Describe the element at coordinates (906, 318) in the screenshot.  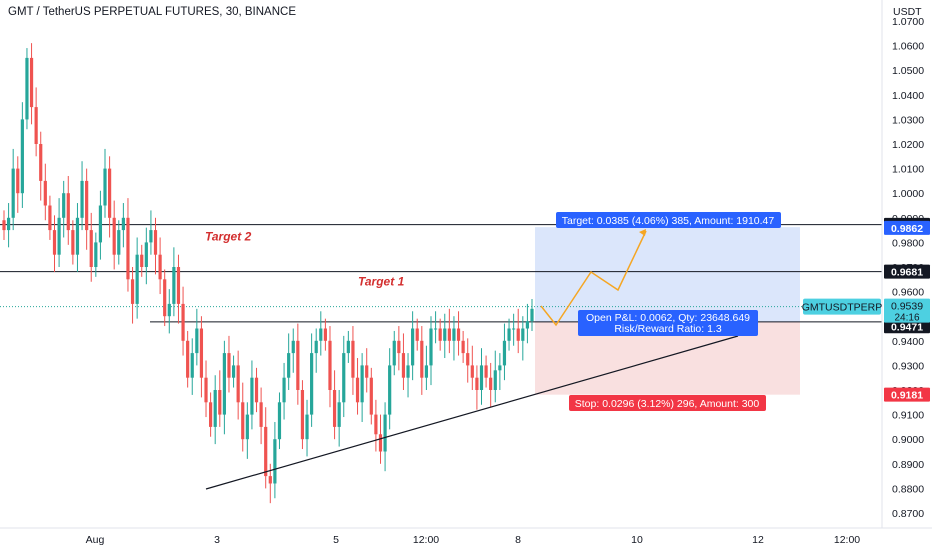
I see `countdown-text: 24:16` at that location.